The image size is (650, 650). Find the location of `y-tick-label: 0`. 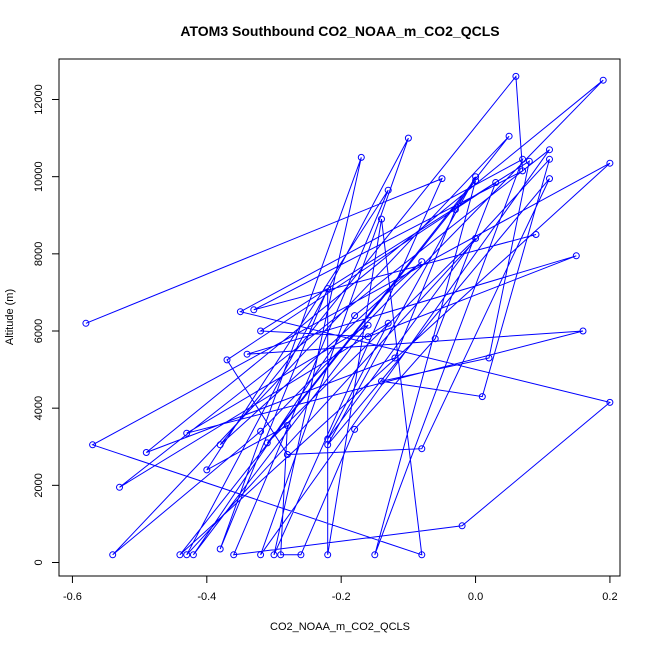

y-tick-label: 0 is located at coordinates (39, 562).